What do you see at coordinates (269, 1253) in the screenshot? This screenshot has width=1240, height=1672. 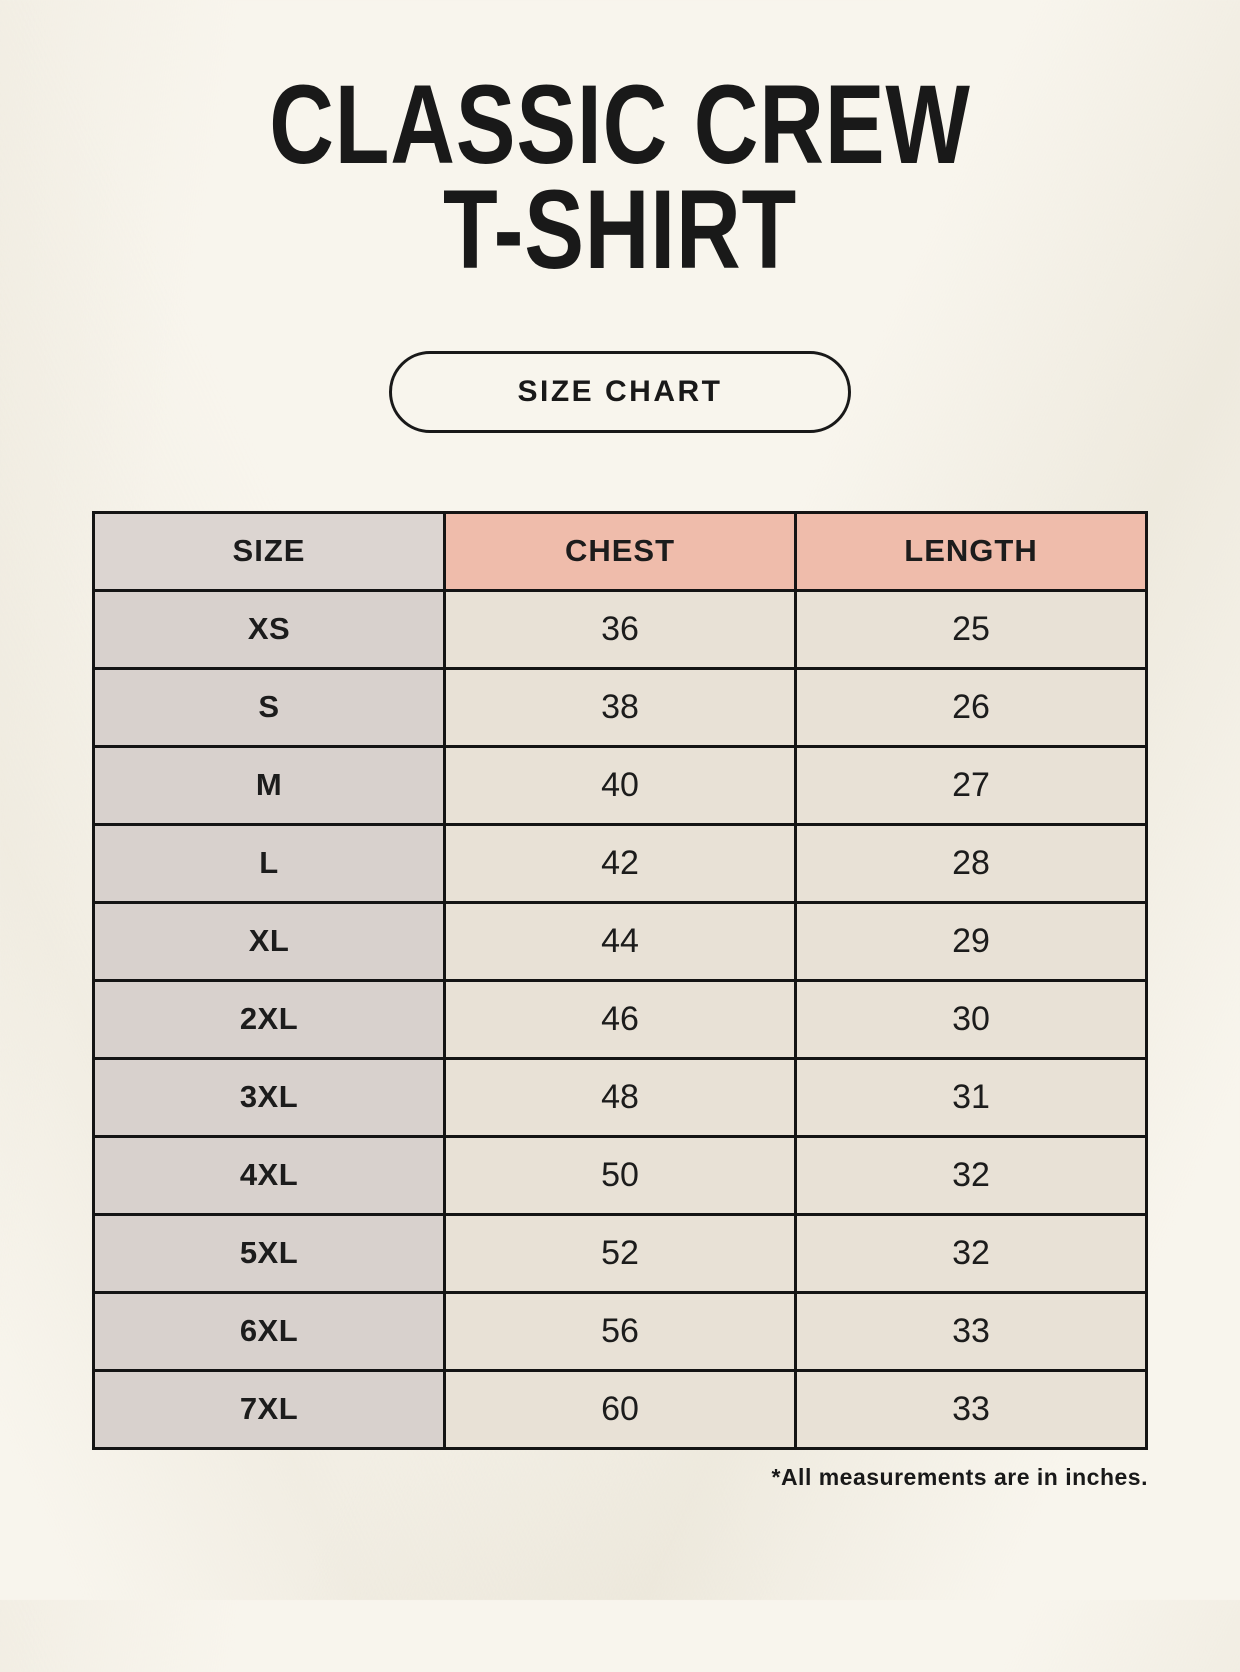 I see `size-cell: 5XL` at bounding box center [269, 1253].